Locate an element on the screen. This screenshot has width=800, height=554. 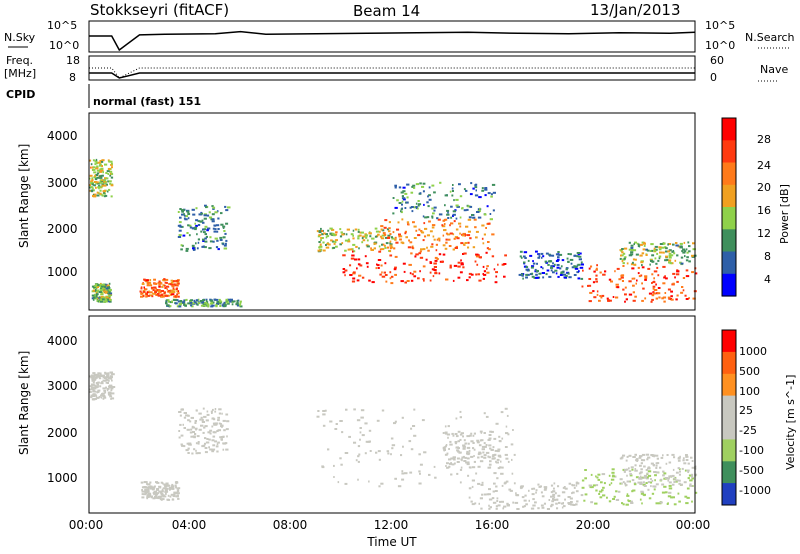
power-ytick-1000: 1000 is located at coordinates (62, 272).